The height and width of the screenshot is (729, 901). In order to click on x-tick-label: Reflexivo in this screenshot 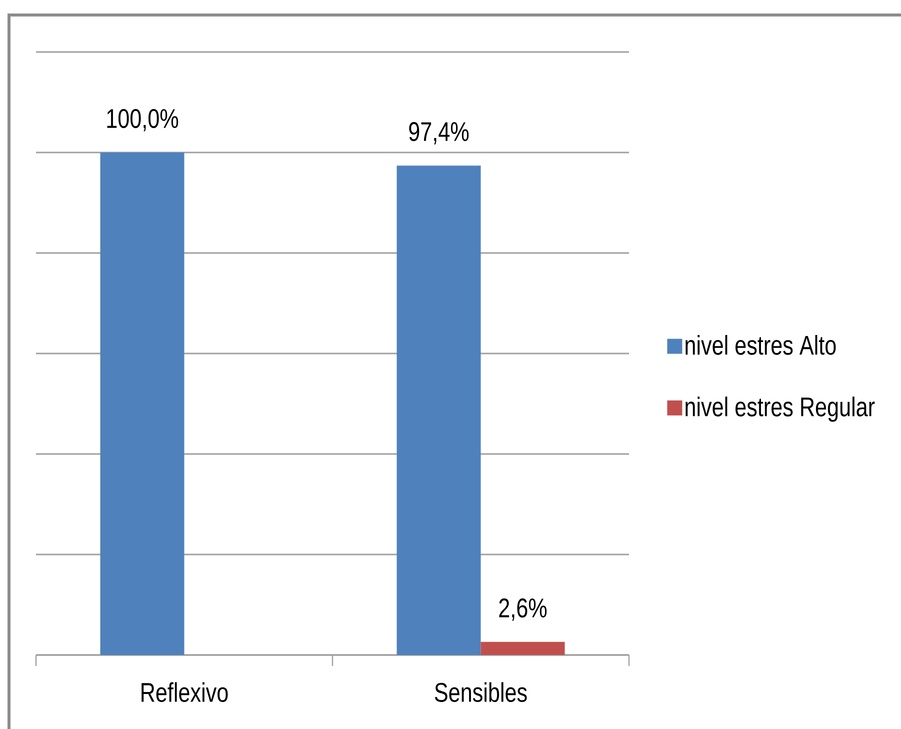, I will do `click(185, 692)`.